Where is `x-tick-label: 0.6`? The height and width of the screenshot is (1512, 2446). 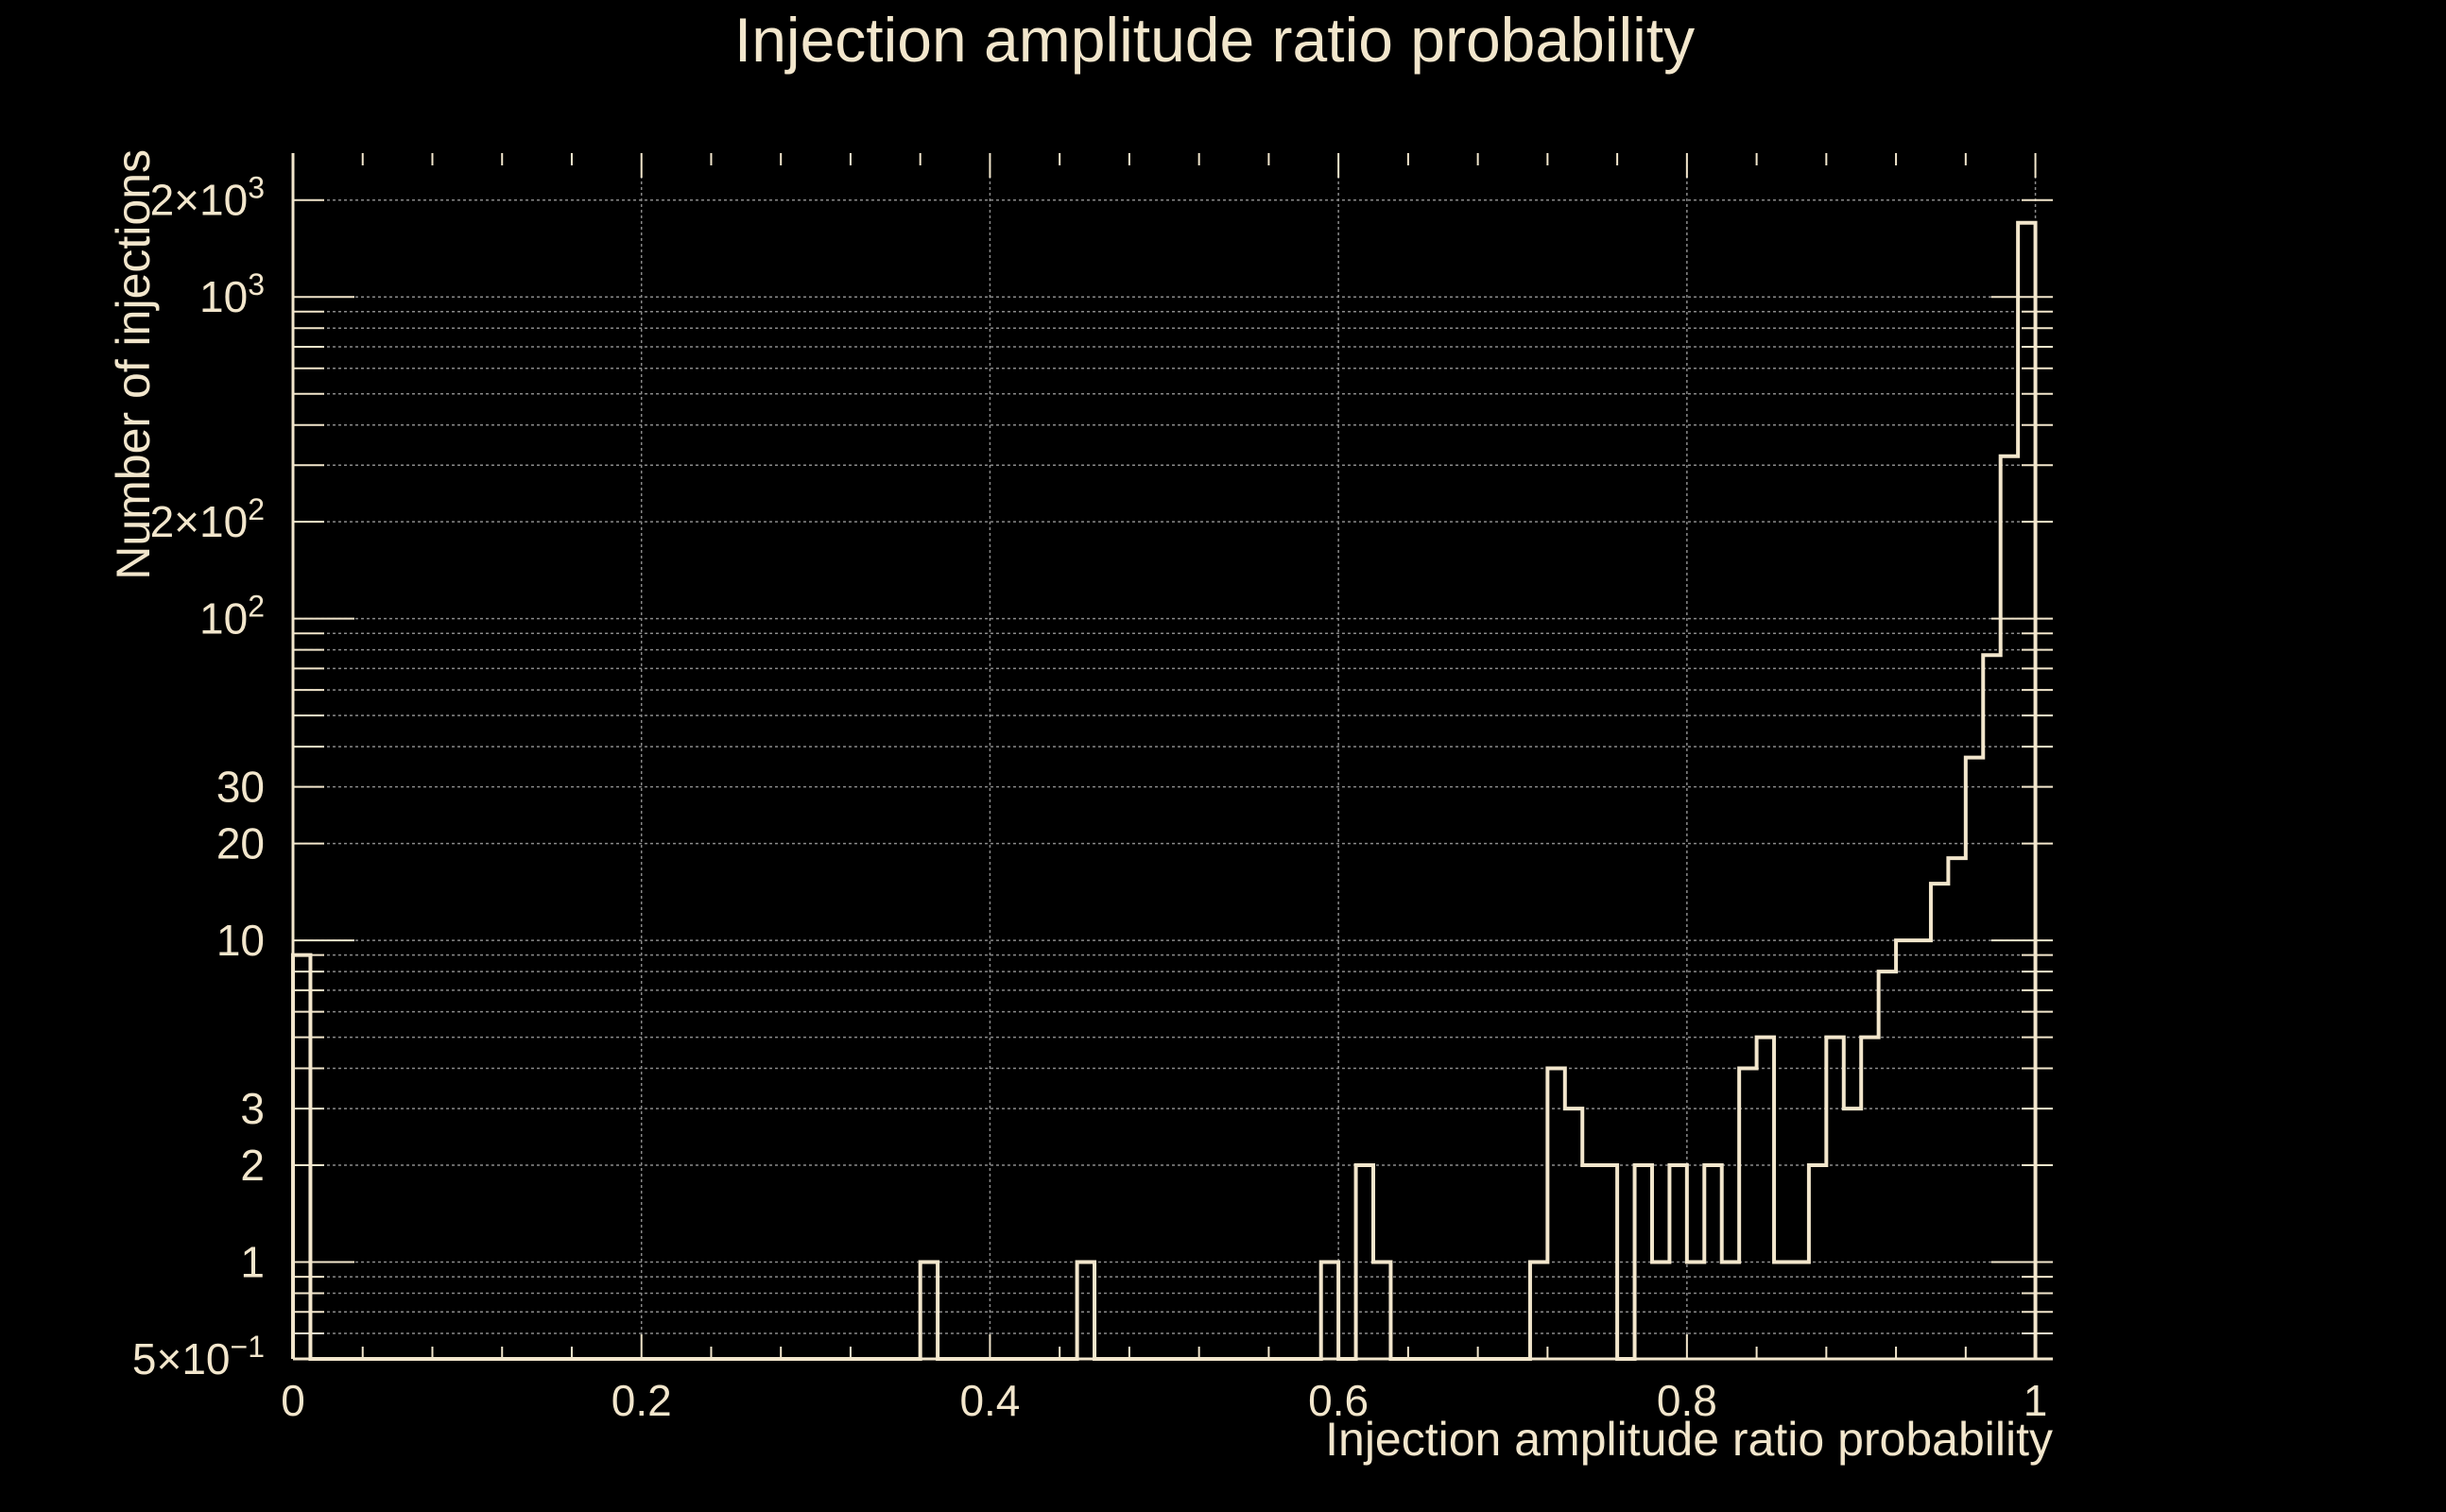
x-tick-label: 0.6 is located at coordinates (1338, 1400).